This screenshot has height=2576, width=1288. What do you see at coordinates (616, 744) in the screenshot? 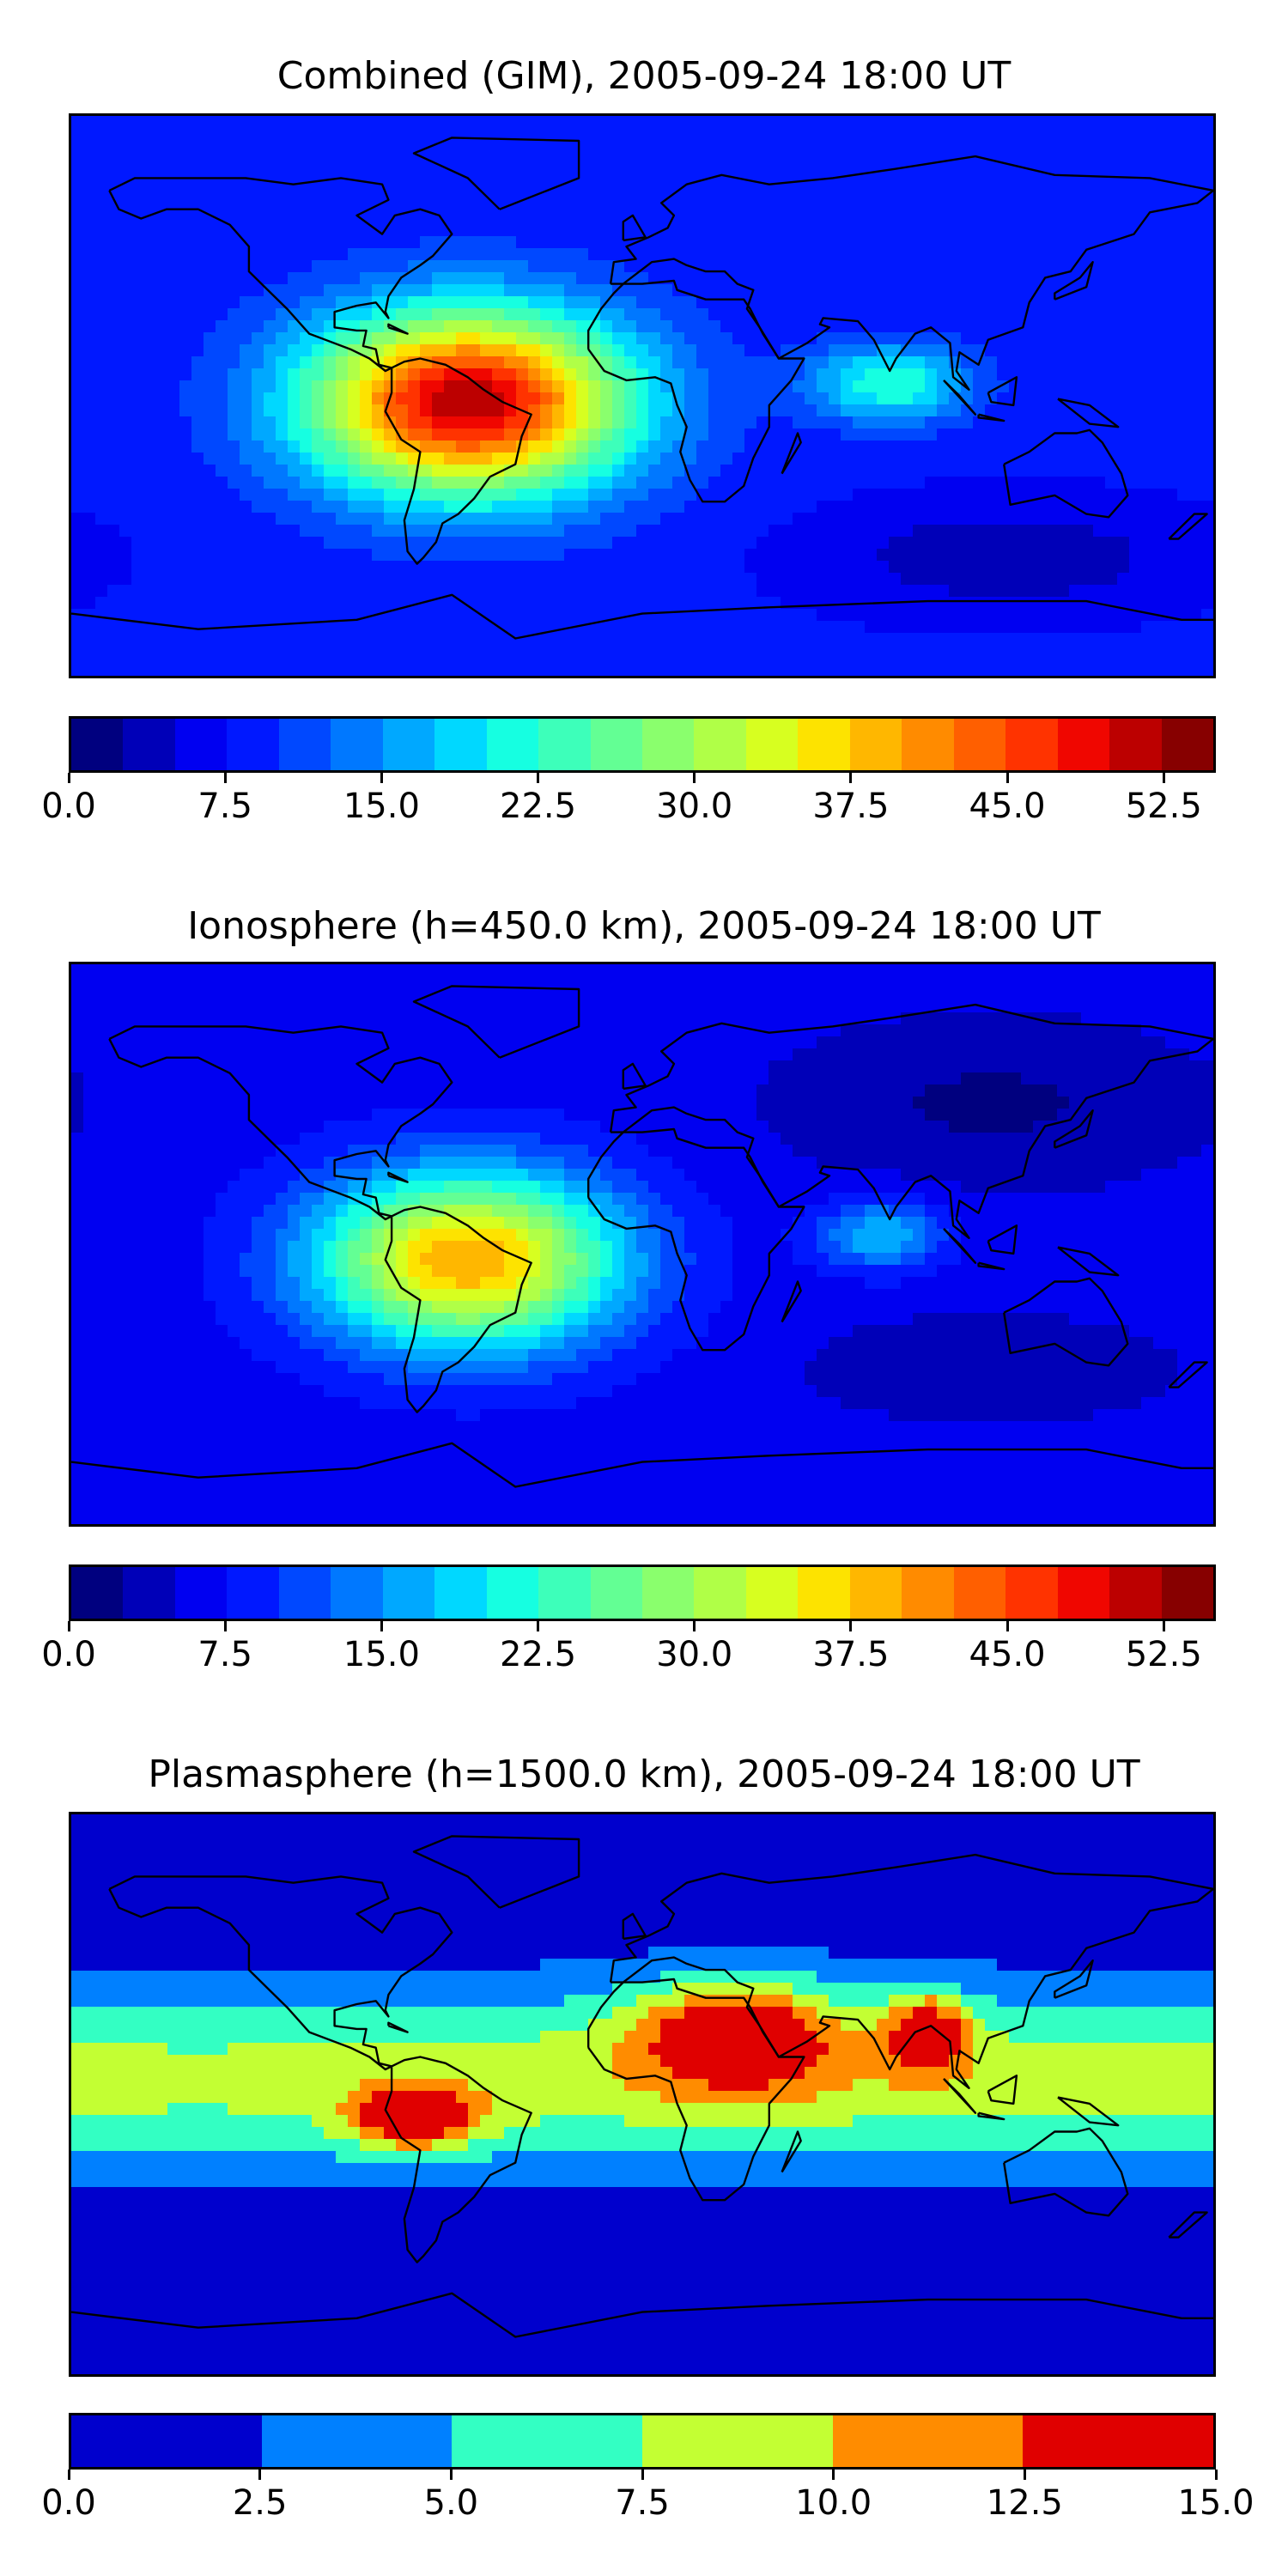
I see `colorbar-segment` at bounding box center [616, 744].